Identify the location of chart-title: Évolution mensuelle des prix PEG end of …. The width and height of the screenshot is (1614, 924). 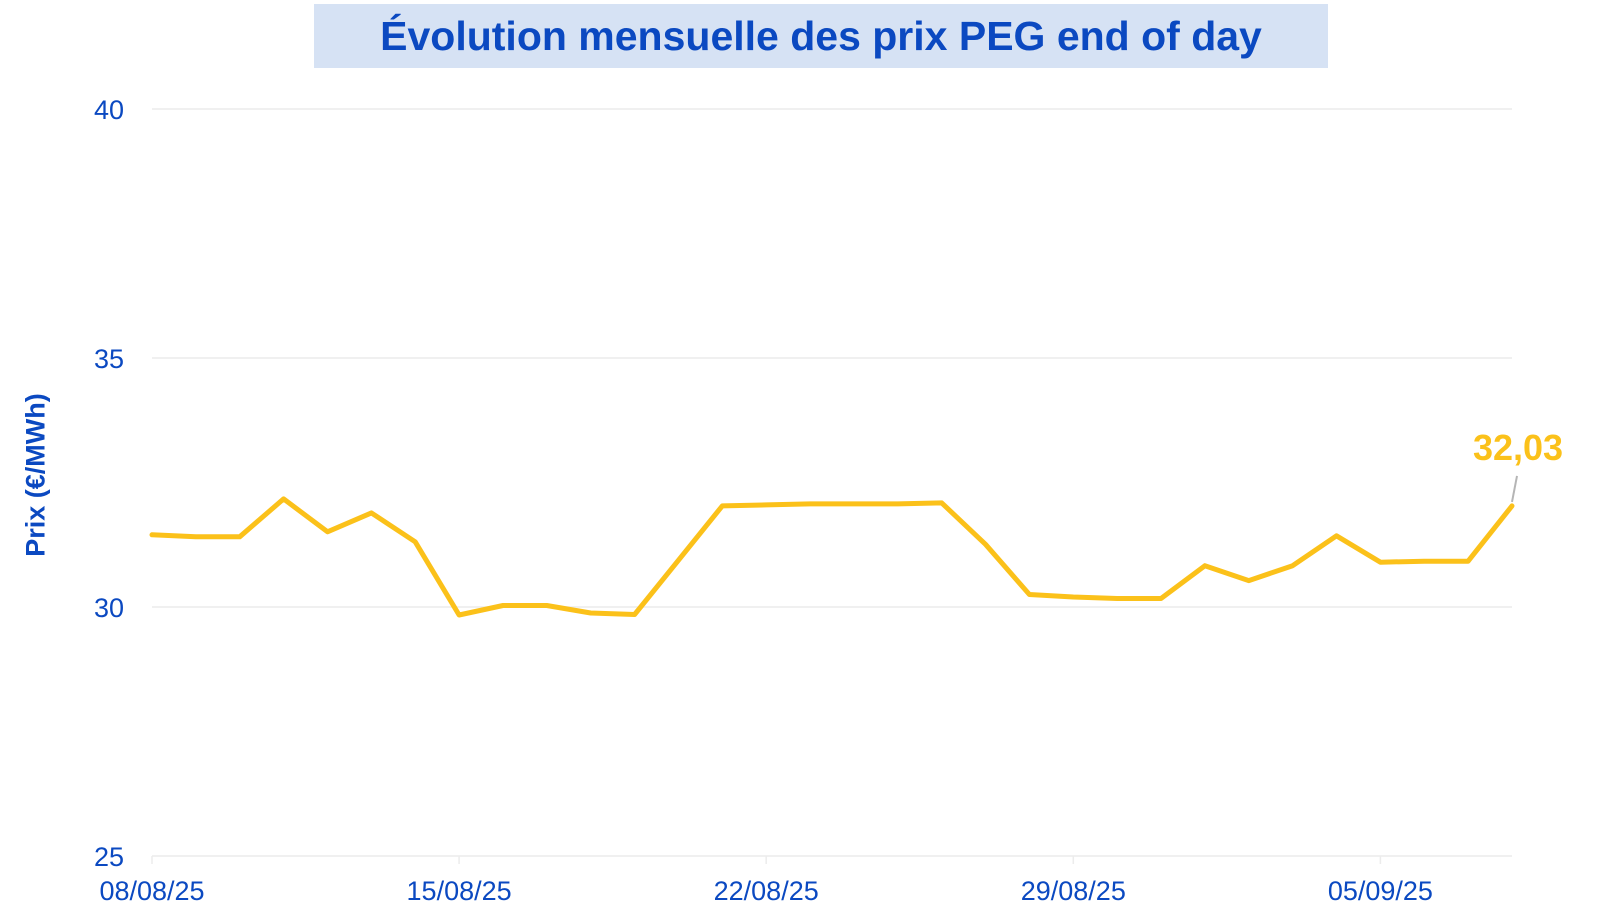
(821, 35).